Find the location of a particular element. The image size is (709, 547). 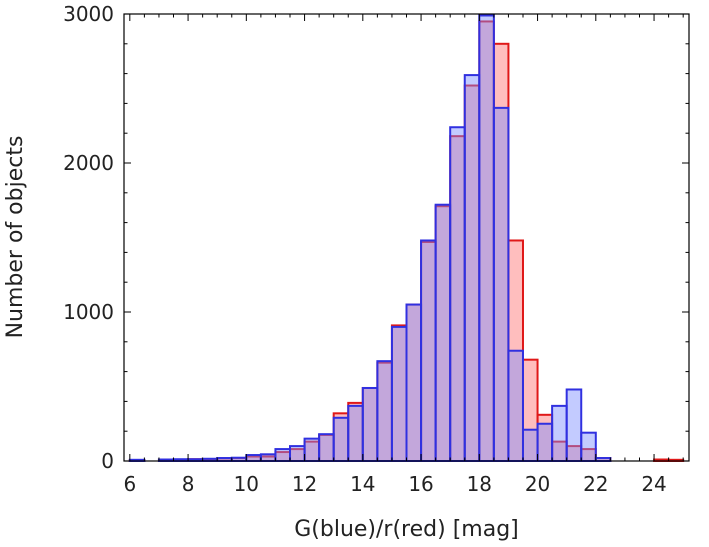

bar-blue-20.5 is located at coordinates (559, 433).